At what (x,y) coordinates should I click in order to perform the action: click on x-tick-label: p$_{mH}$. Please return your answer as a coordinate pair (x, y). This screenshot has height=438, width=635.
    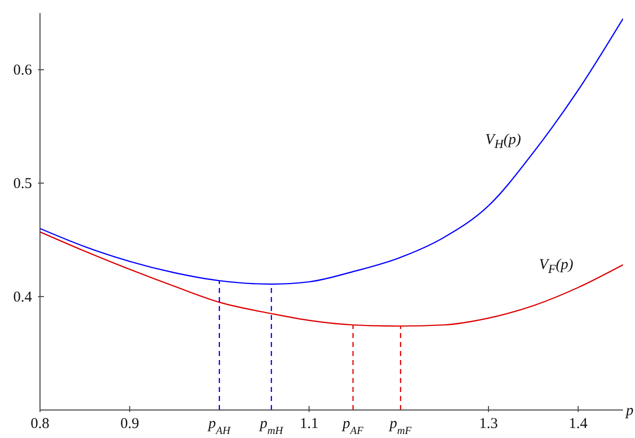
    Looking at the image, I should click on (271, 426).